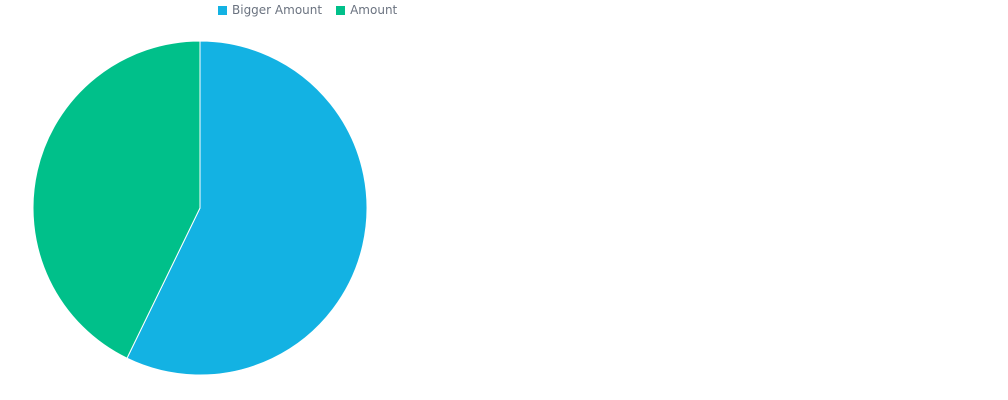 The image size is (1008, 400). What do you see at coordinates (116, 199) in the screenshot?
I see `pie-slice-amount` at bounding box center [116, 199].